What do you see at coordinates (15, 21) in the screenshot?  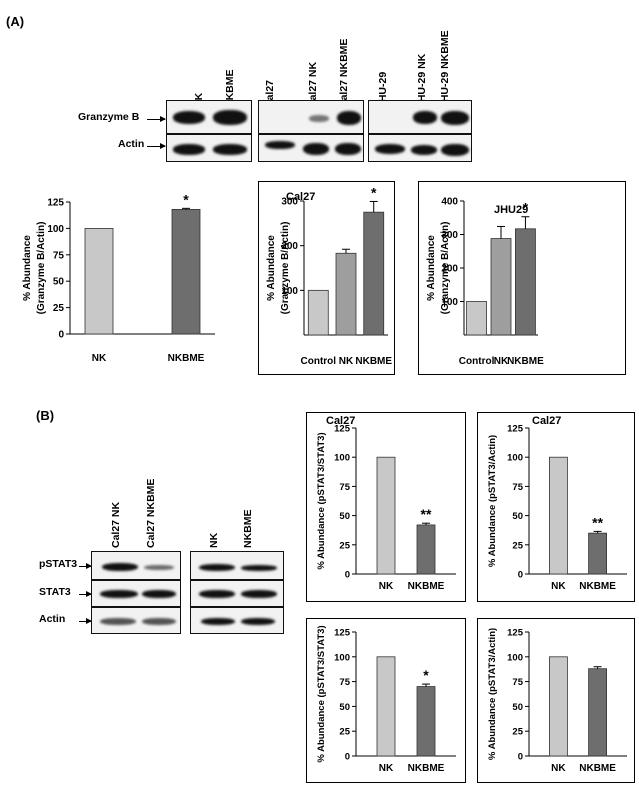 I see `panel-a-label: (A)` at bounding box center [15, 21].